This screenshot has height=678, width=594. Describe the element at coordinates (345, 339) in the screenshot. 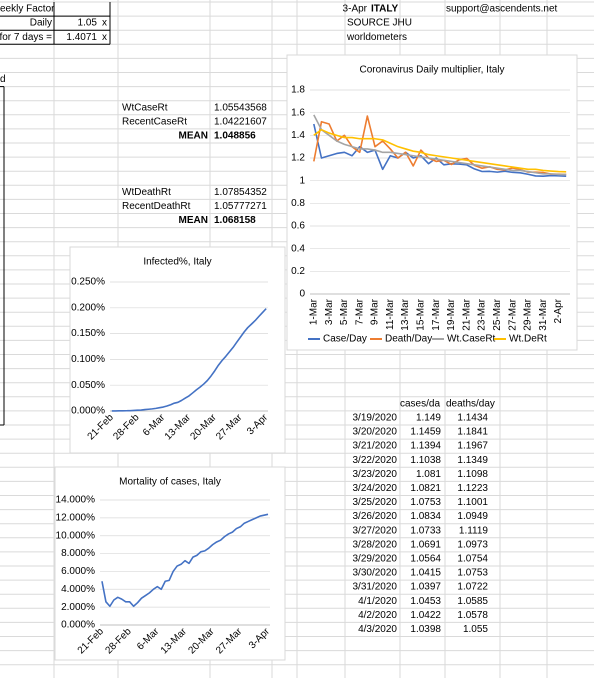

I see `legend-label: Case/Day` at that location.